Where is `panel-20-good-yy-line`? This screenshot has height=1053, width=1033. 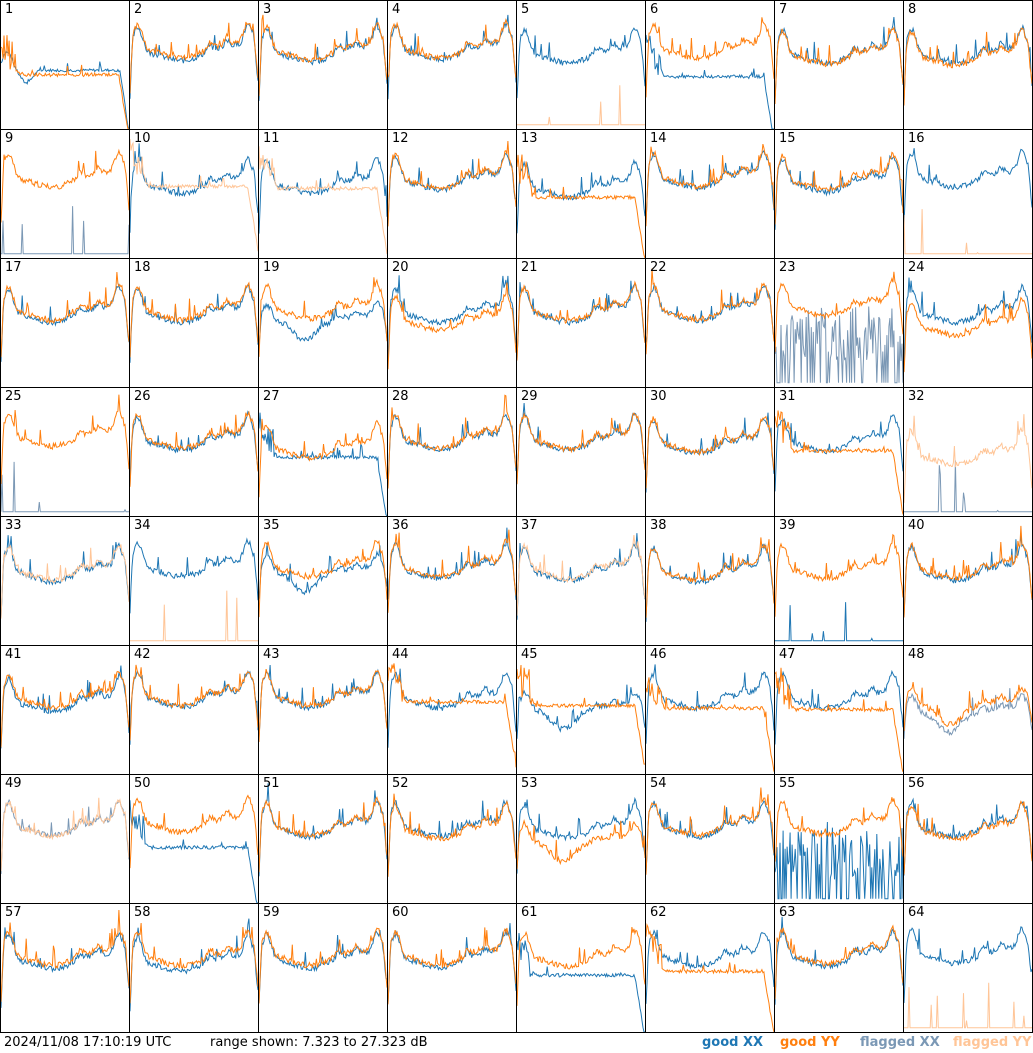
panel-20-good-yy-line is located at coordinates (452, 326).